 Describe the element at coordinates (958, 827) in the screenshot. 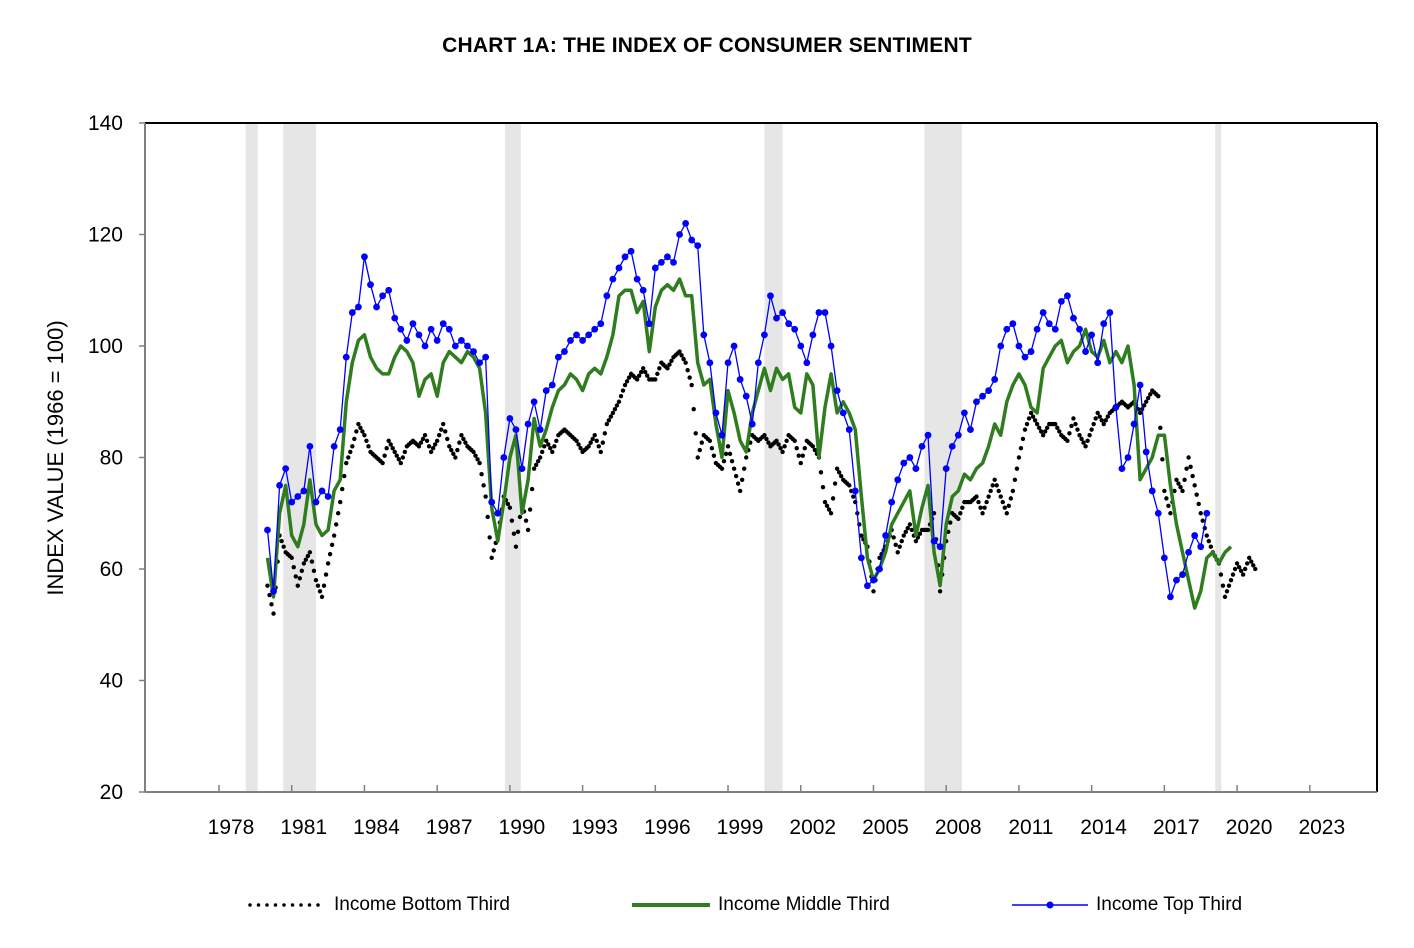

I see `x-tick-label: 2008` at that location.